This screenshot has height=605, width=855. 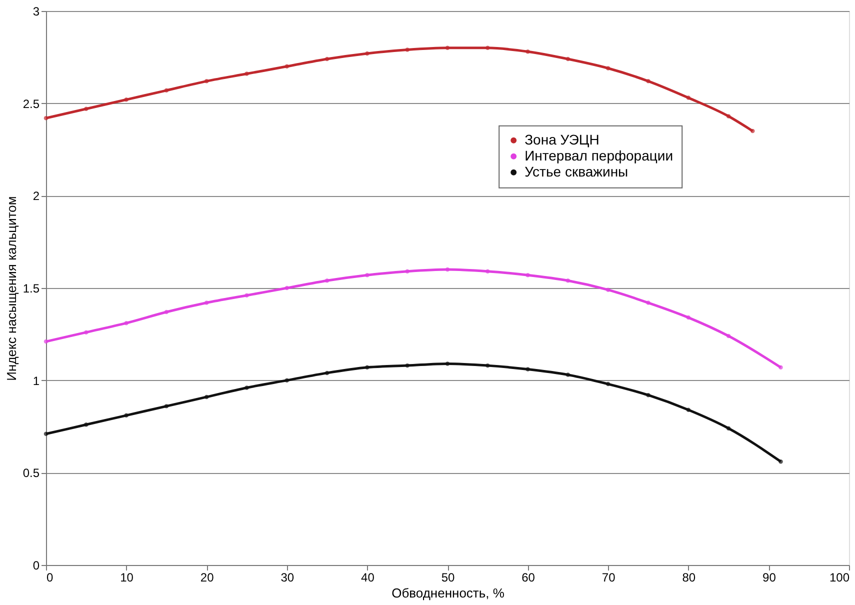 What do you see at coordinates (839, 577) in the screenshot?
I see `x-tick-label: 100` at bounding box center [839, 577].